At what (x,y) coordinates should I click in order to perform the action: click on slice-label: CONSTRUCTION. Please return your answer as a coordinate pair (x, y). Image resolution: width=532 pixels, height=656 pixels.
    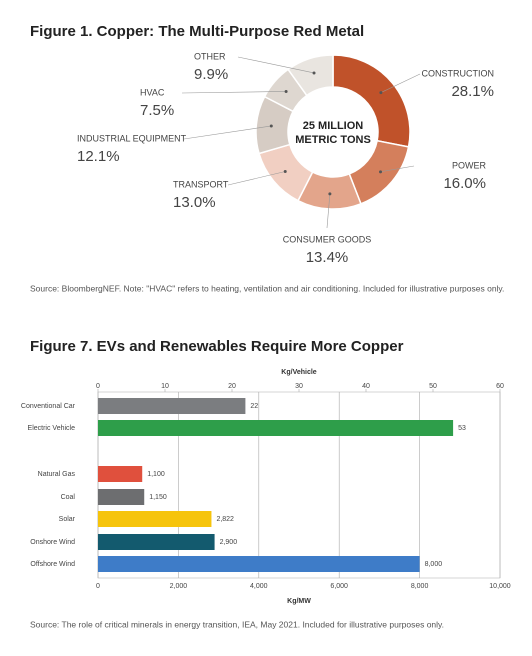
    Looking at the image, I should click on (458, 73).